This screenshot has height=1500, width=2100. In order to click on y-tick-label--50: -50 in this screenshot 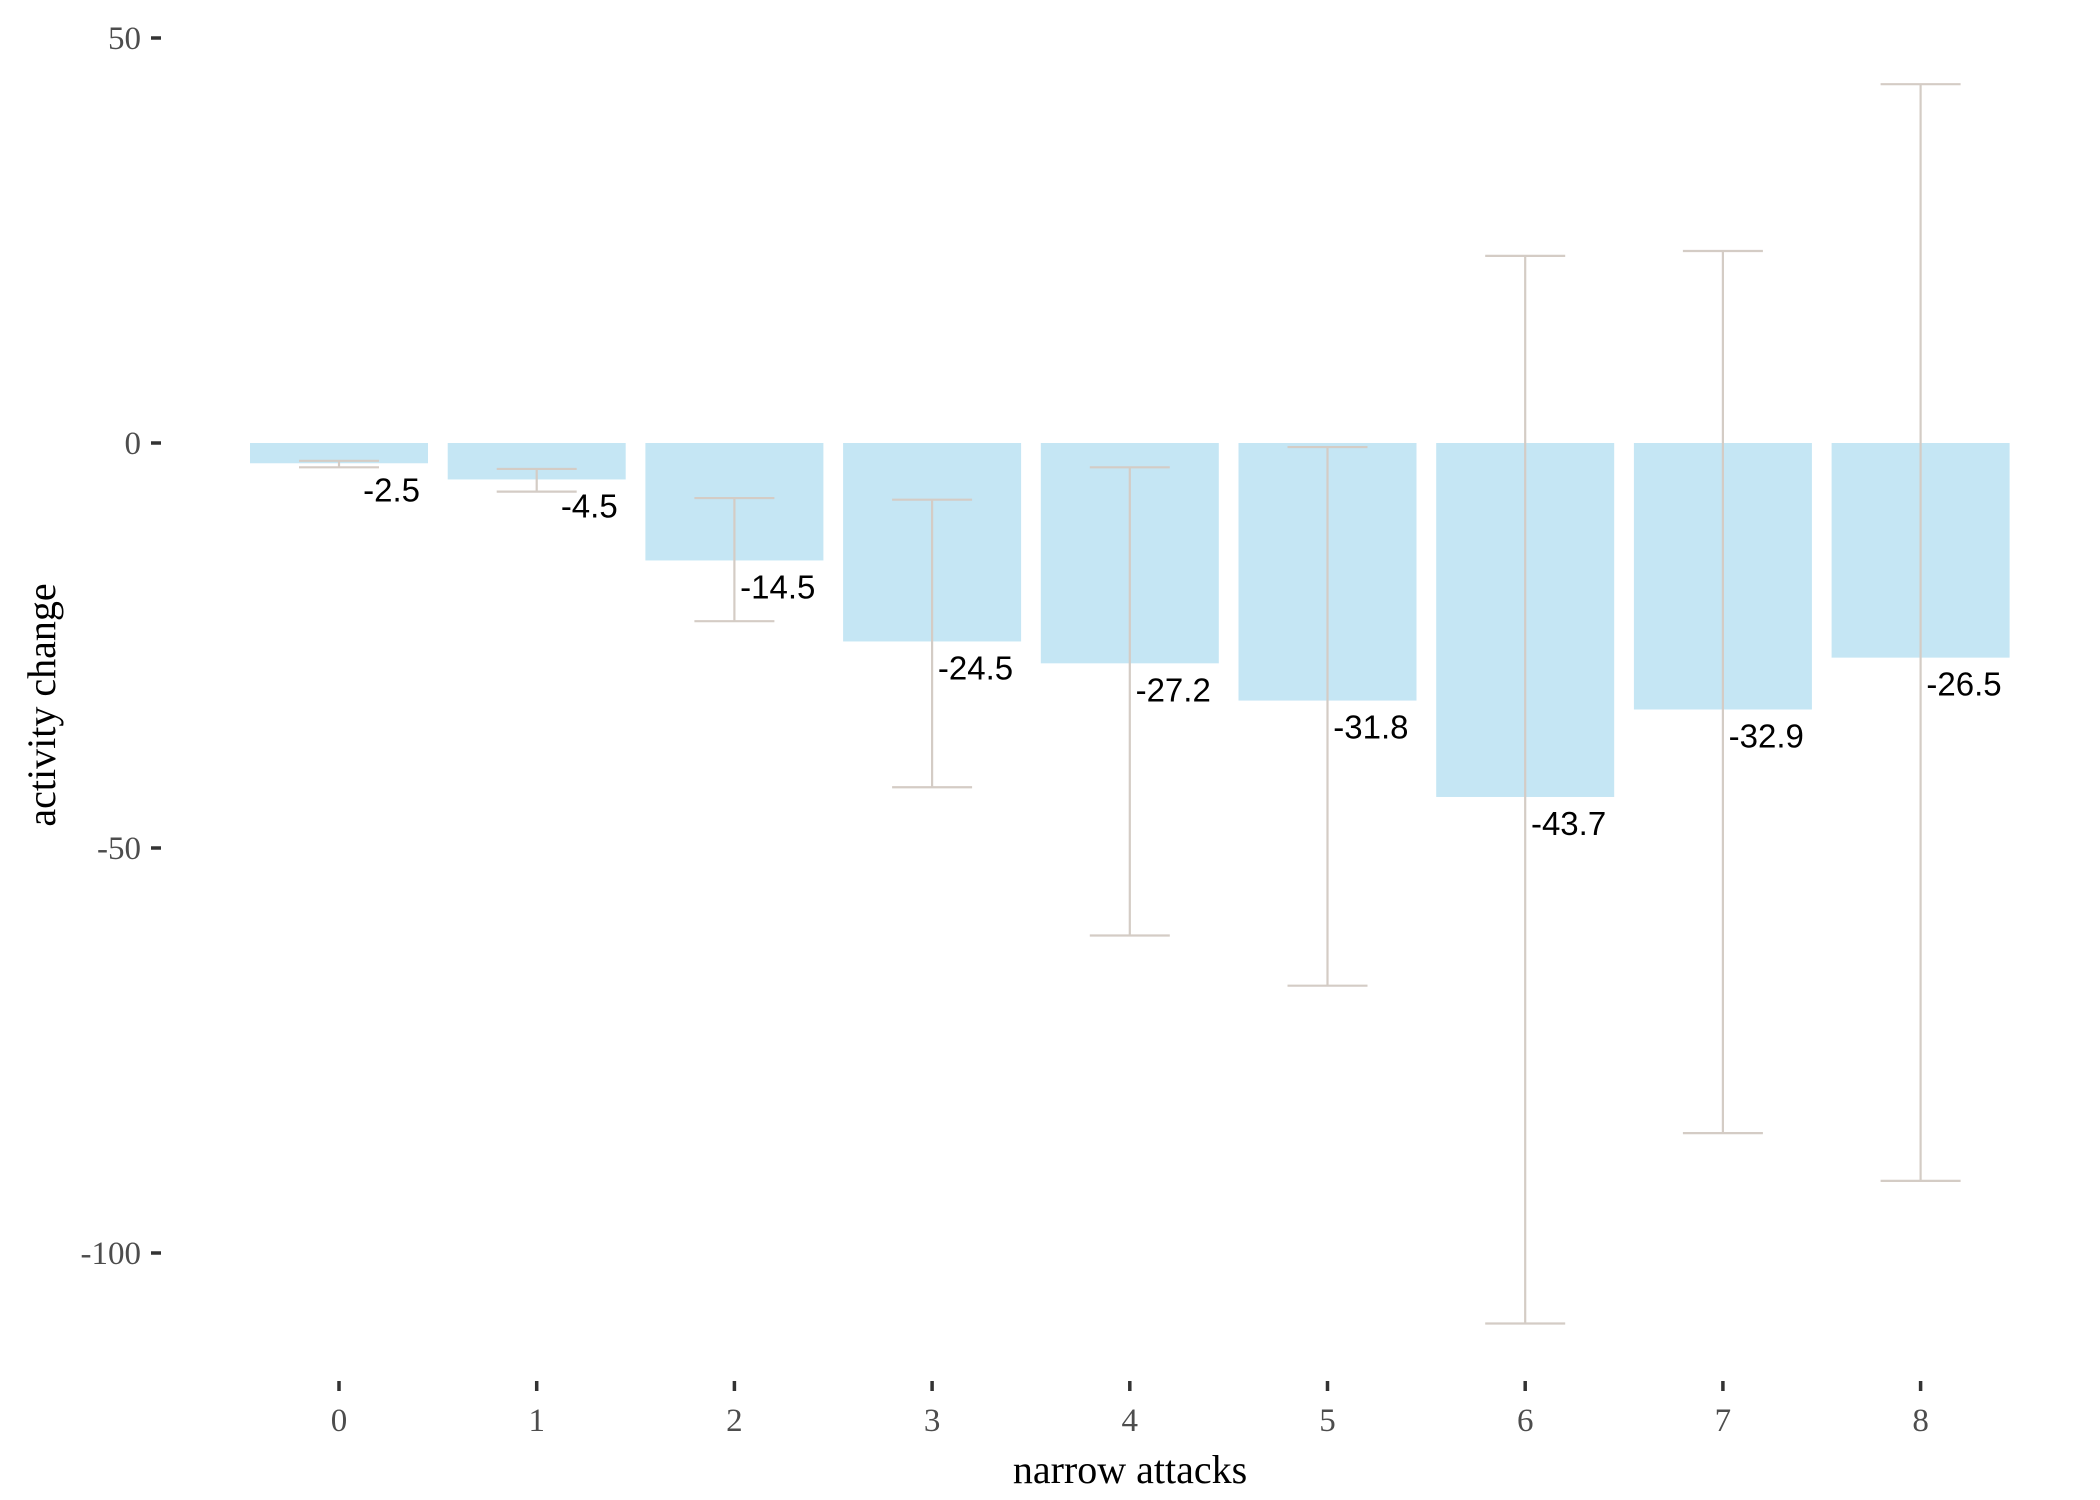, I will do `click(119, 849)`.